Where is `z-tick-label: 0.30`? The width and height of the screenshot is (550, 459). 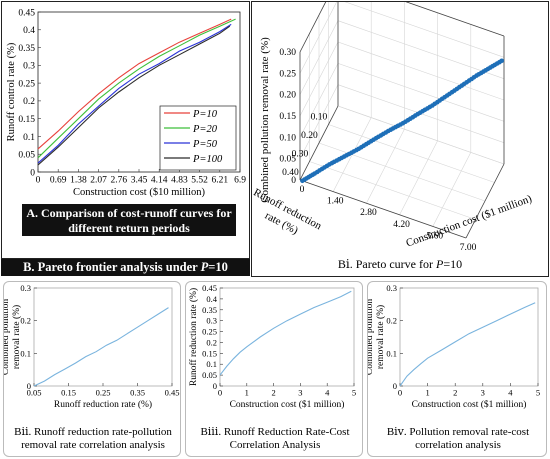 z-tick-label: 0.30 is located at coordinates (287, 53).